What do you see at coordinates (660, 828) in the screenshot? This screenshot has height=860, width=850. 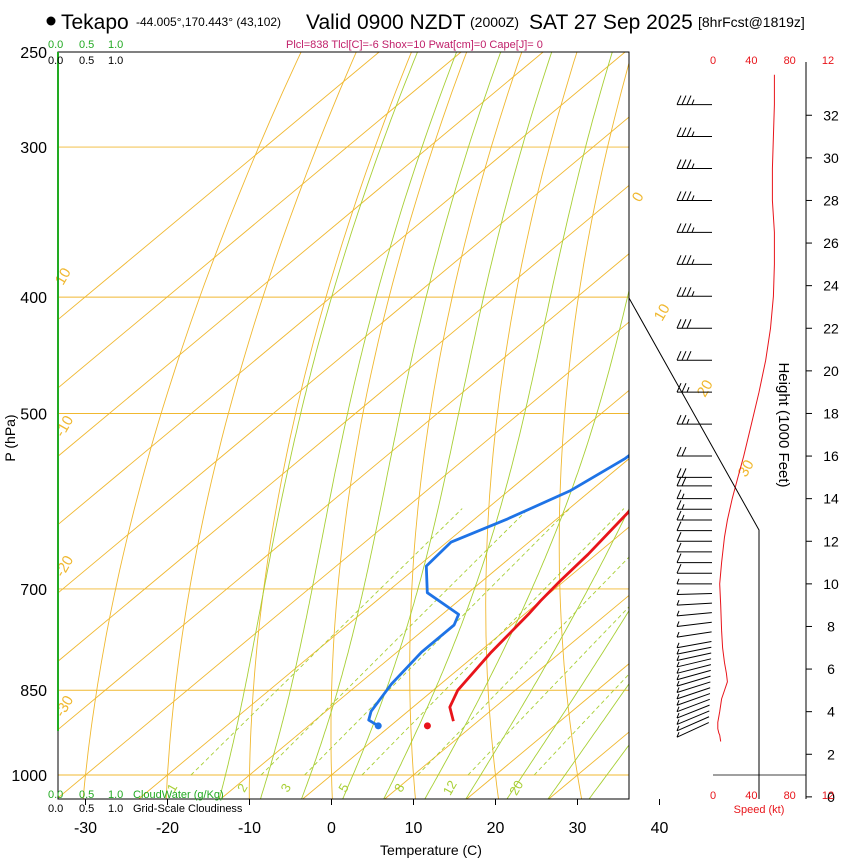 I see `x-tick-label: 40` at bounding box center [660, 828].